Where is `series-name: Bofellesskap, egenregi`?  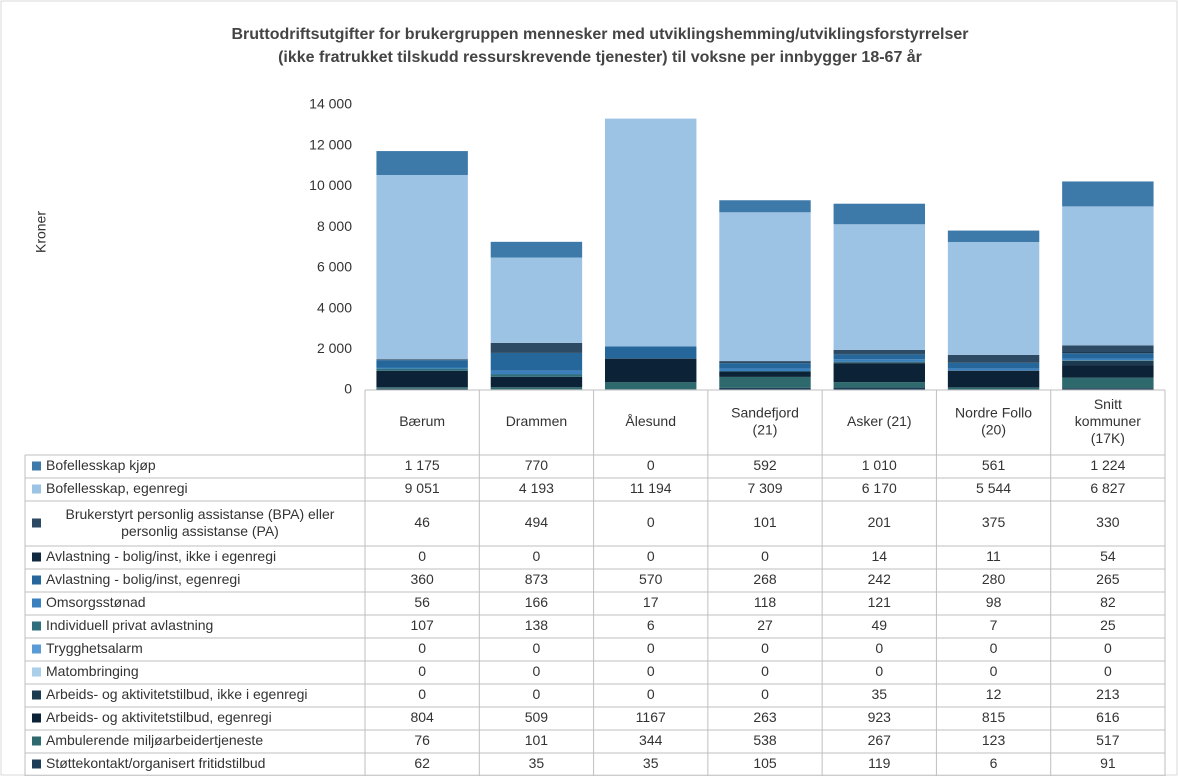 series-name: Bofellesskap, egenregi is located at coordinates (117, 488).